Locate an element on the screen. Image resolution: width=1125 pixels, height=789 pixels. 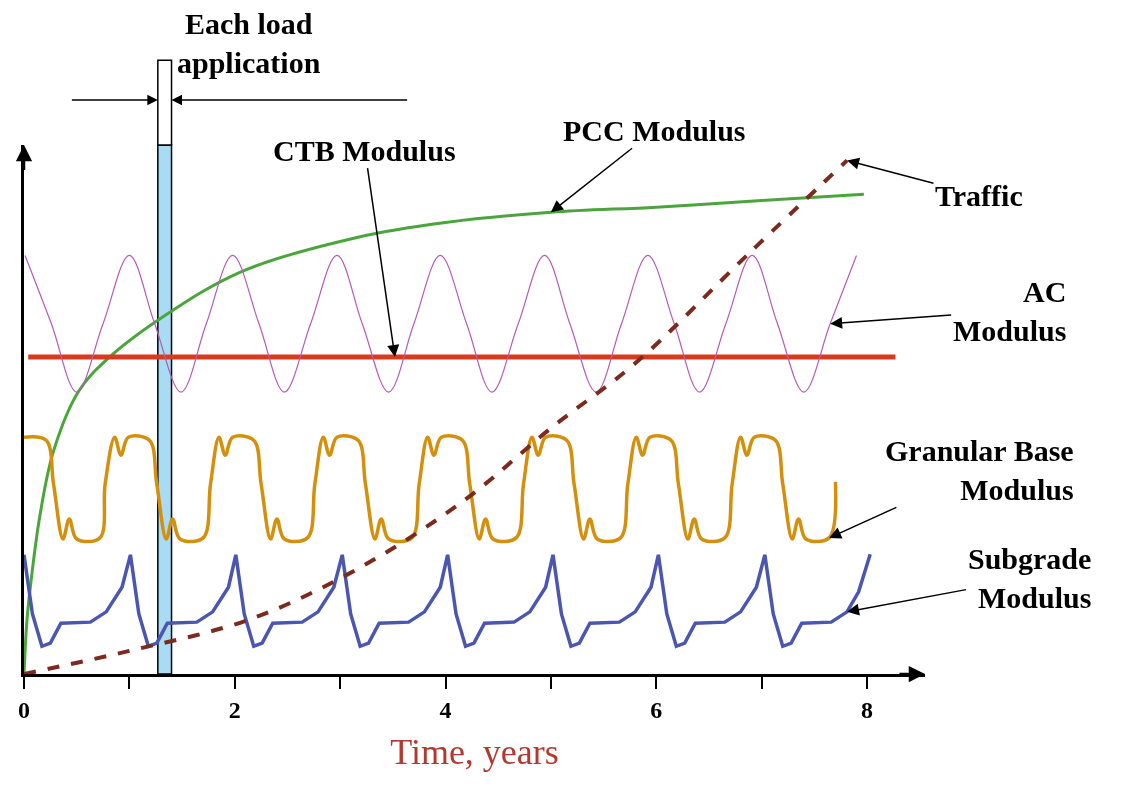
x-tick-label: 6 is located at coordinates (656, 709).